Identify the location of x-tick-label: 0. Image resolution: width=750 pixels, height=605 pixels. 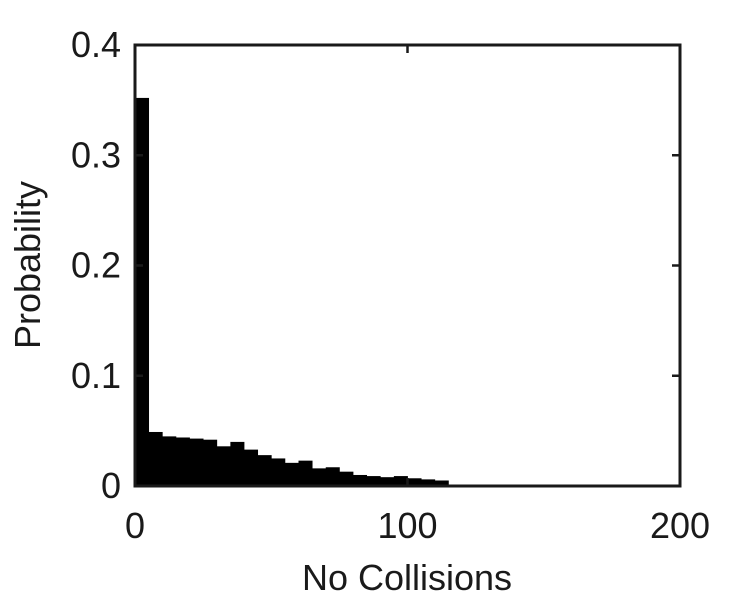
(135, 525).